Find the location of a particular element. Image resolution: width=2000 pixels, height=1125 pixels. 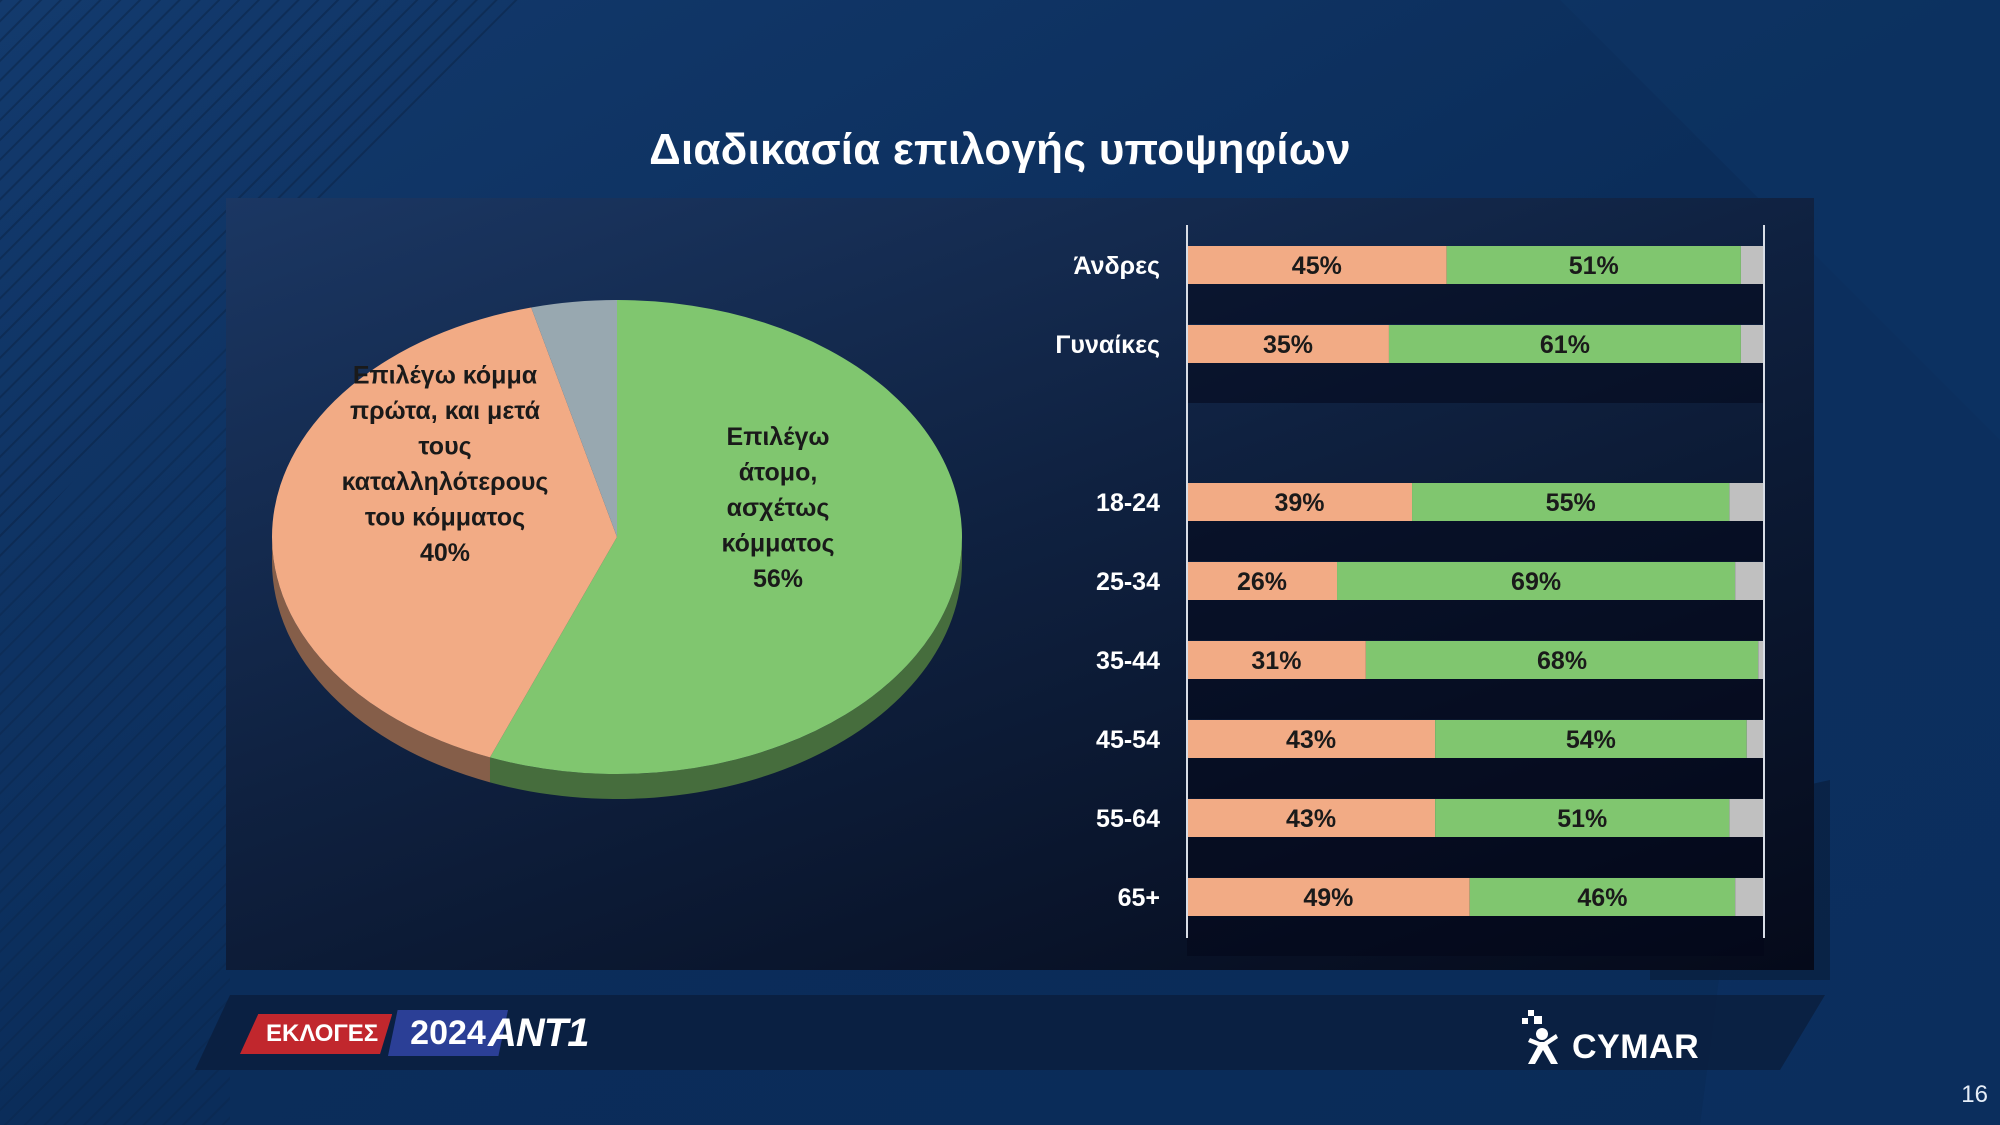

bar-value-label: 61% is located at coordinates (1565, 345).